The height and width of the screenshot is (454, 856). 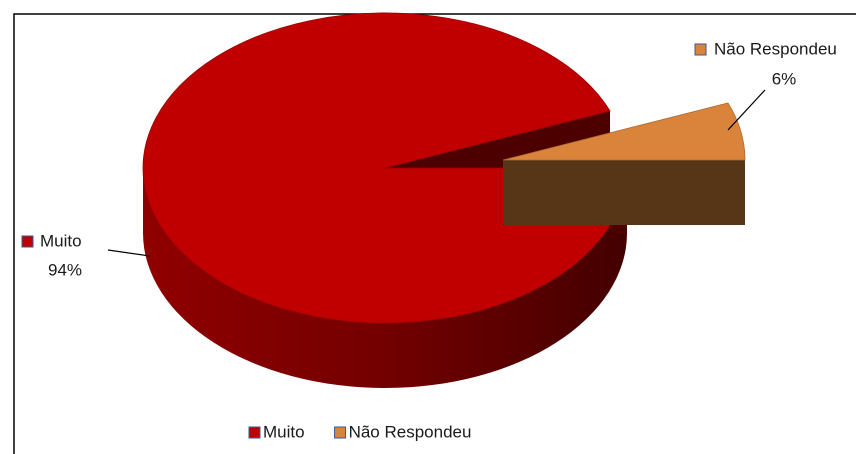 I want to click on slice-face, so click(x=624, y=192).